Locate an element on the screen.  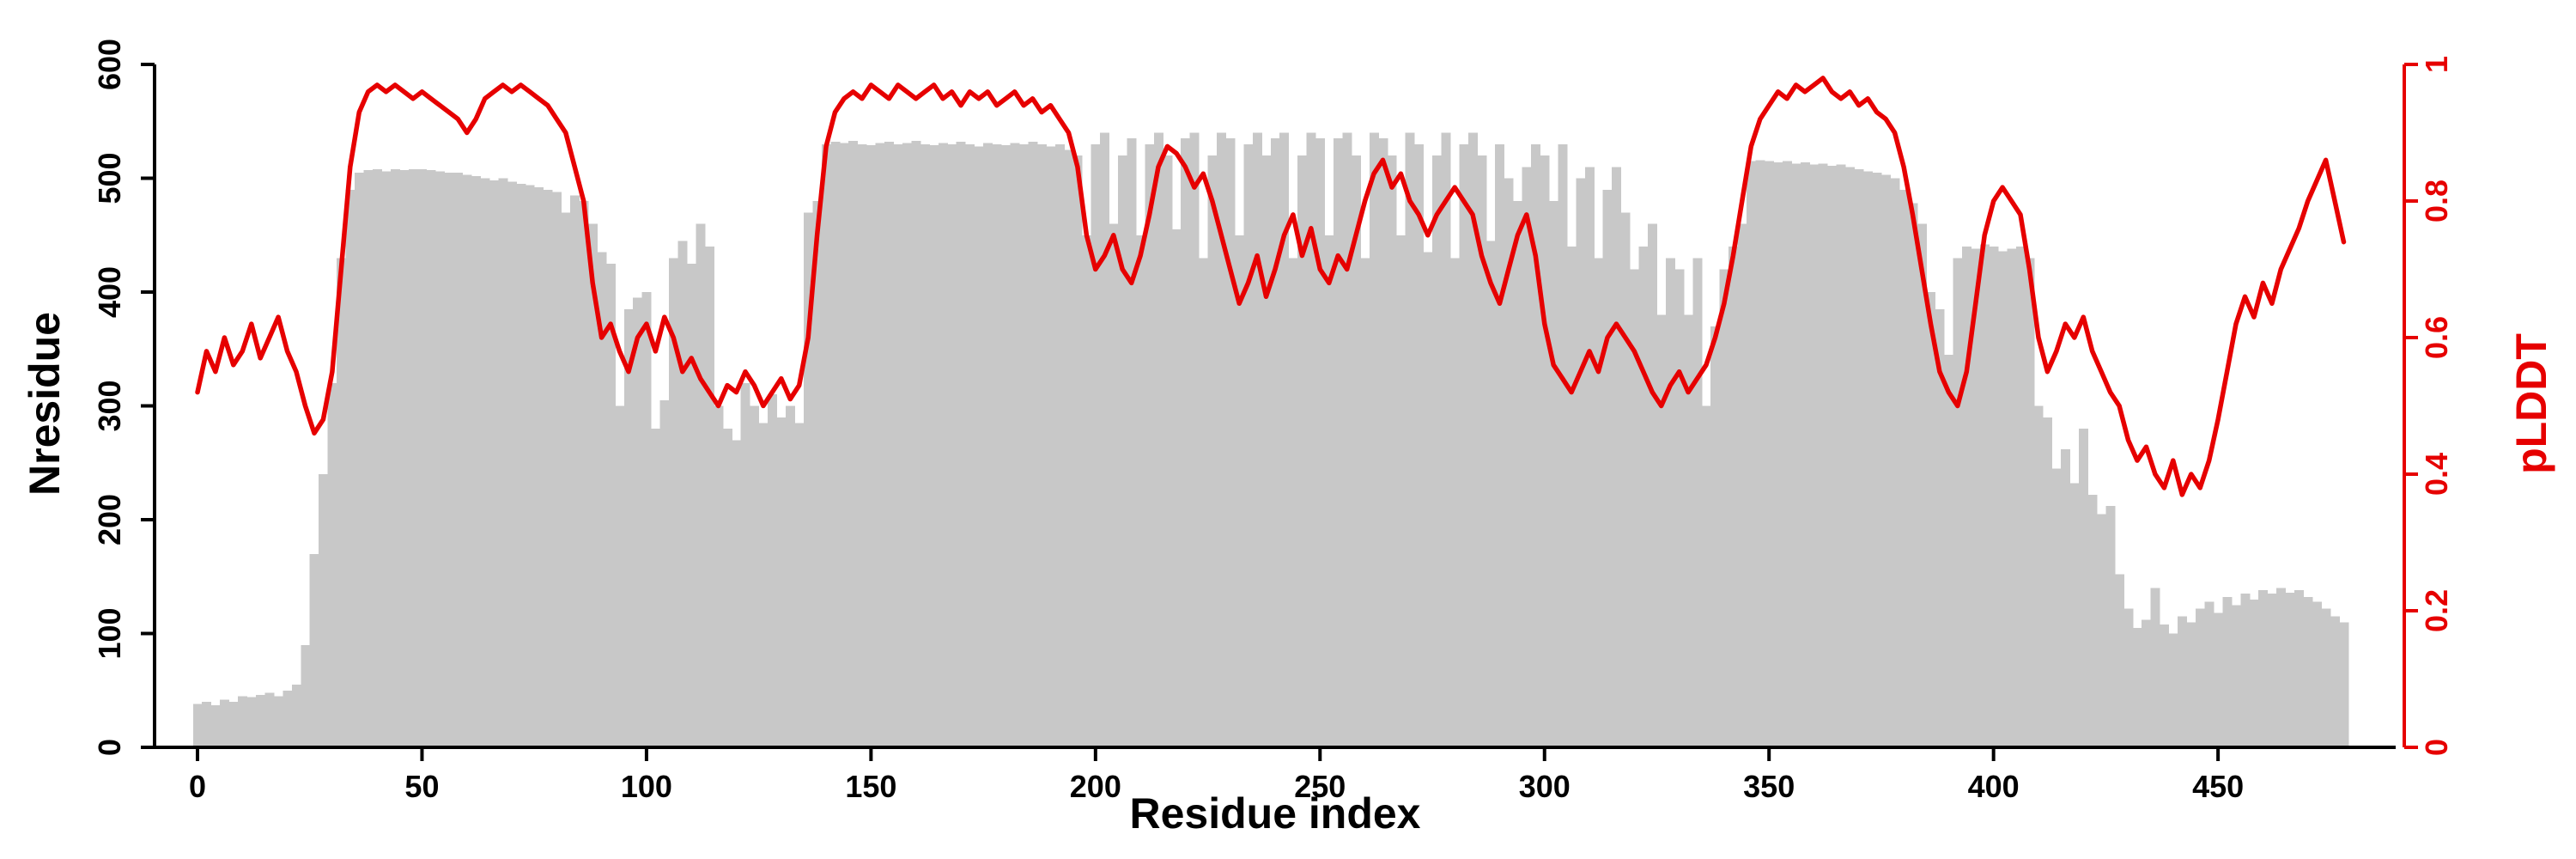
svg-text: 600 is located at coordinates (109, 64).